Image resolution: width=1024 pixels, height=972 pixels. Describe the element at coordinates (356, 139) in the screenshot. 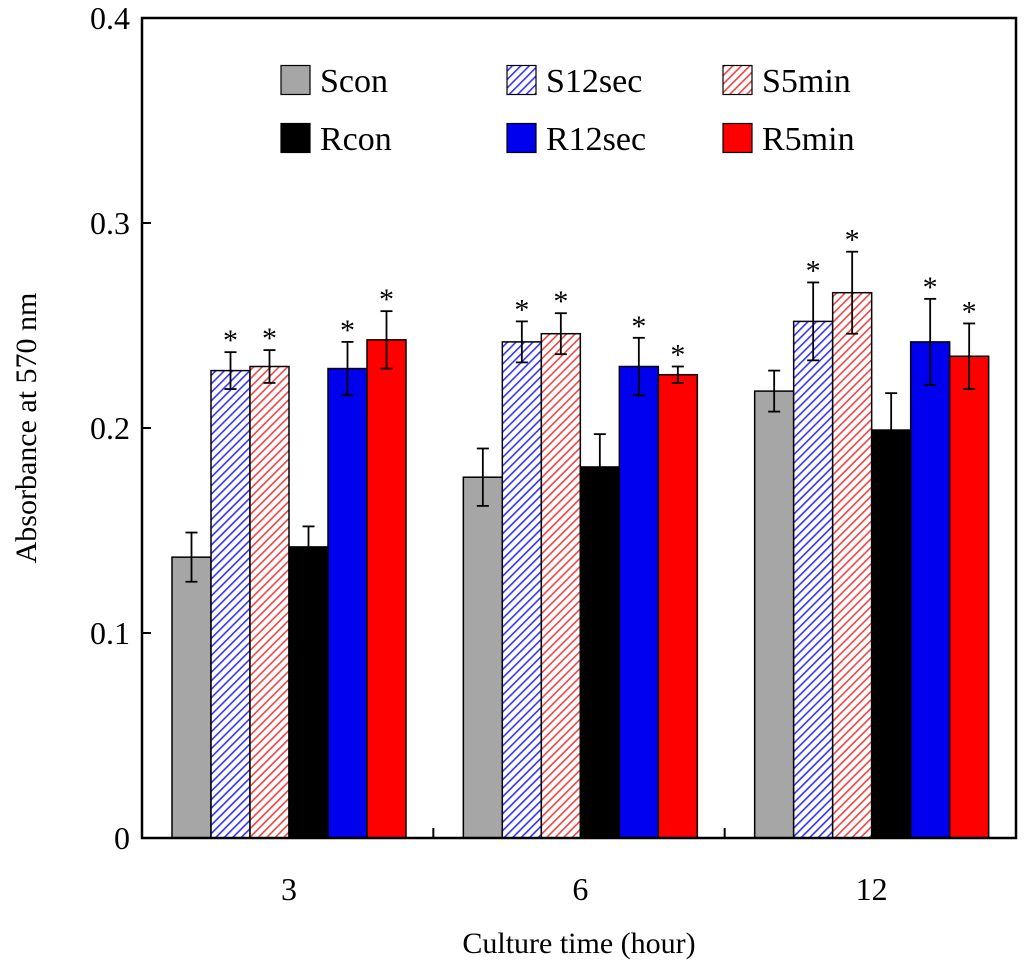

I see `legend-label: Rcon` at that location.